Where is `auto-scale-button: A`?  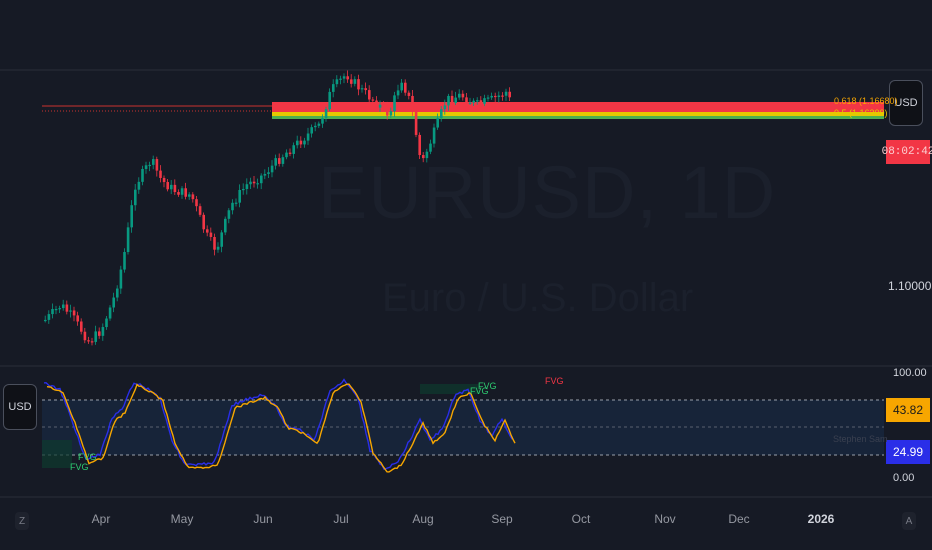
auto-scale-button: A is located at coordinates (909, 521).